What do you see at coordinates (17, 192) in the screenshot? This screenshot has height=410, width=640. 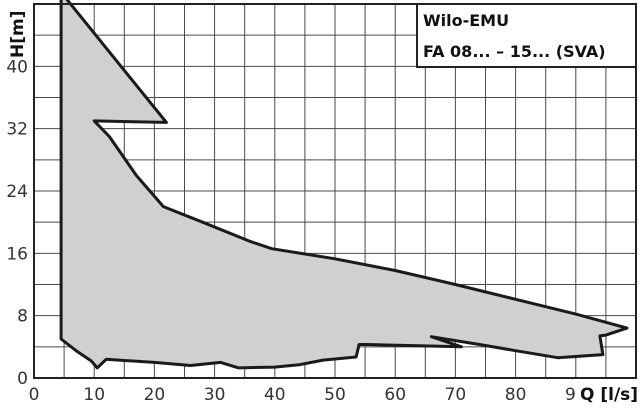 I see `y-tick-label: 24` at bounding box center [17, 192].